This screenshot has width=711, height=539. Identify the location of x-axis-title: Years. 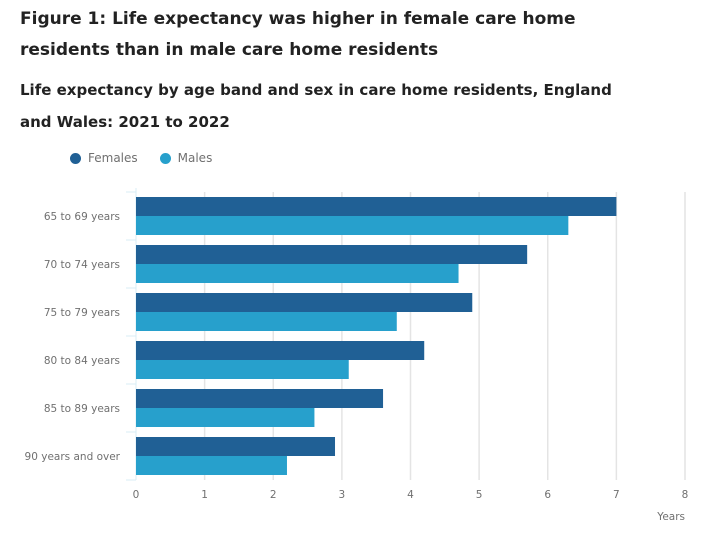
(670, 517).